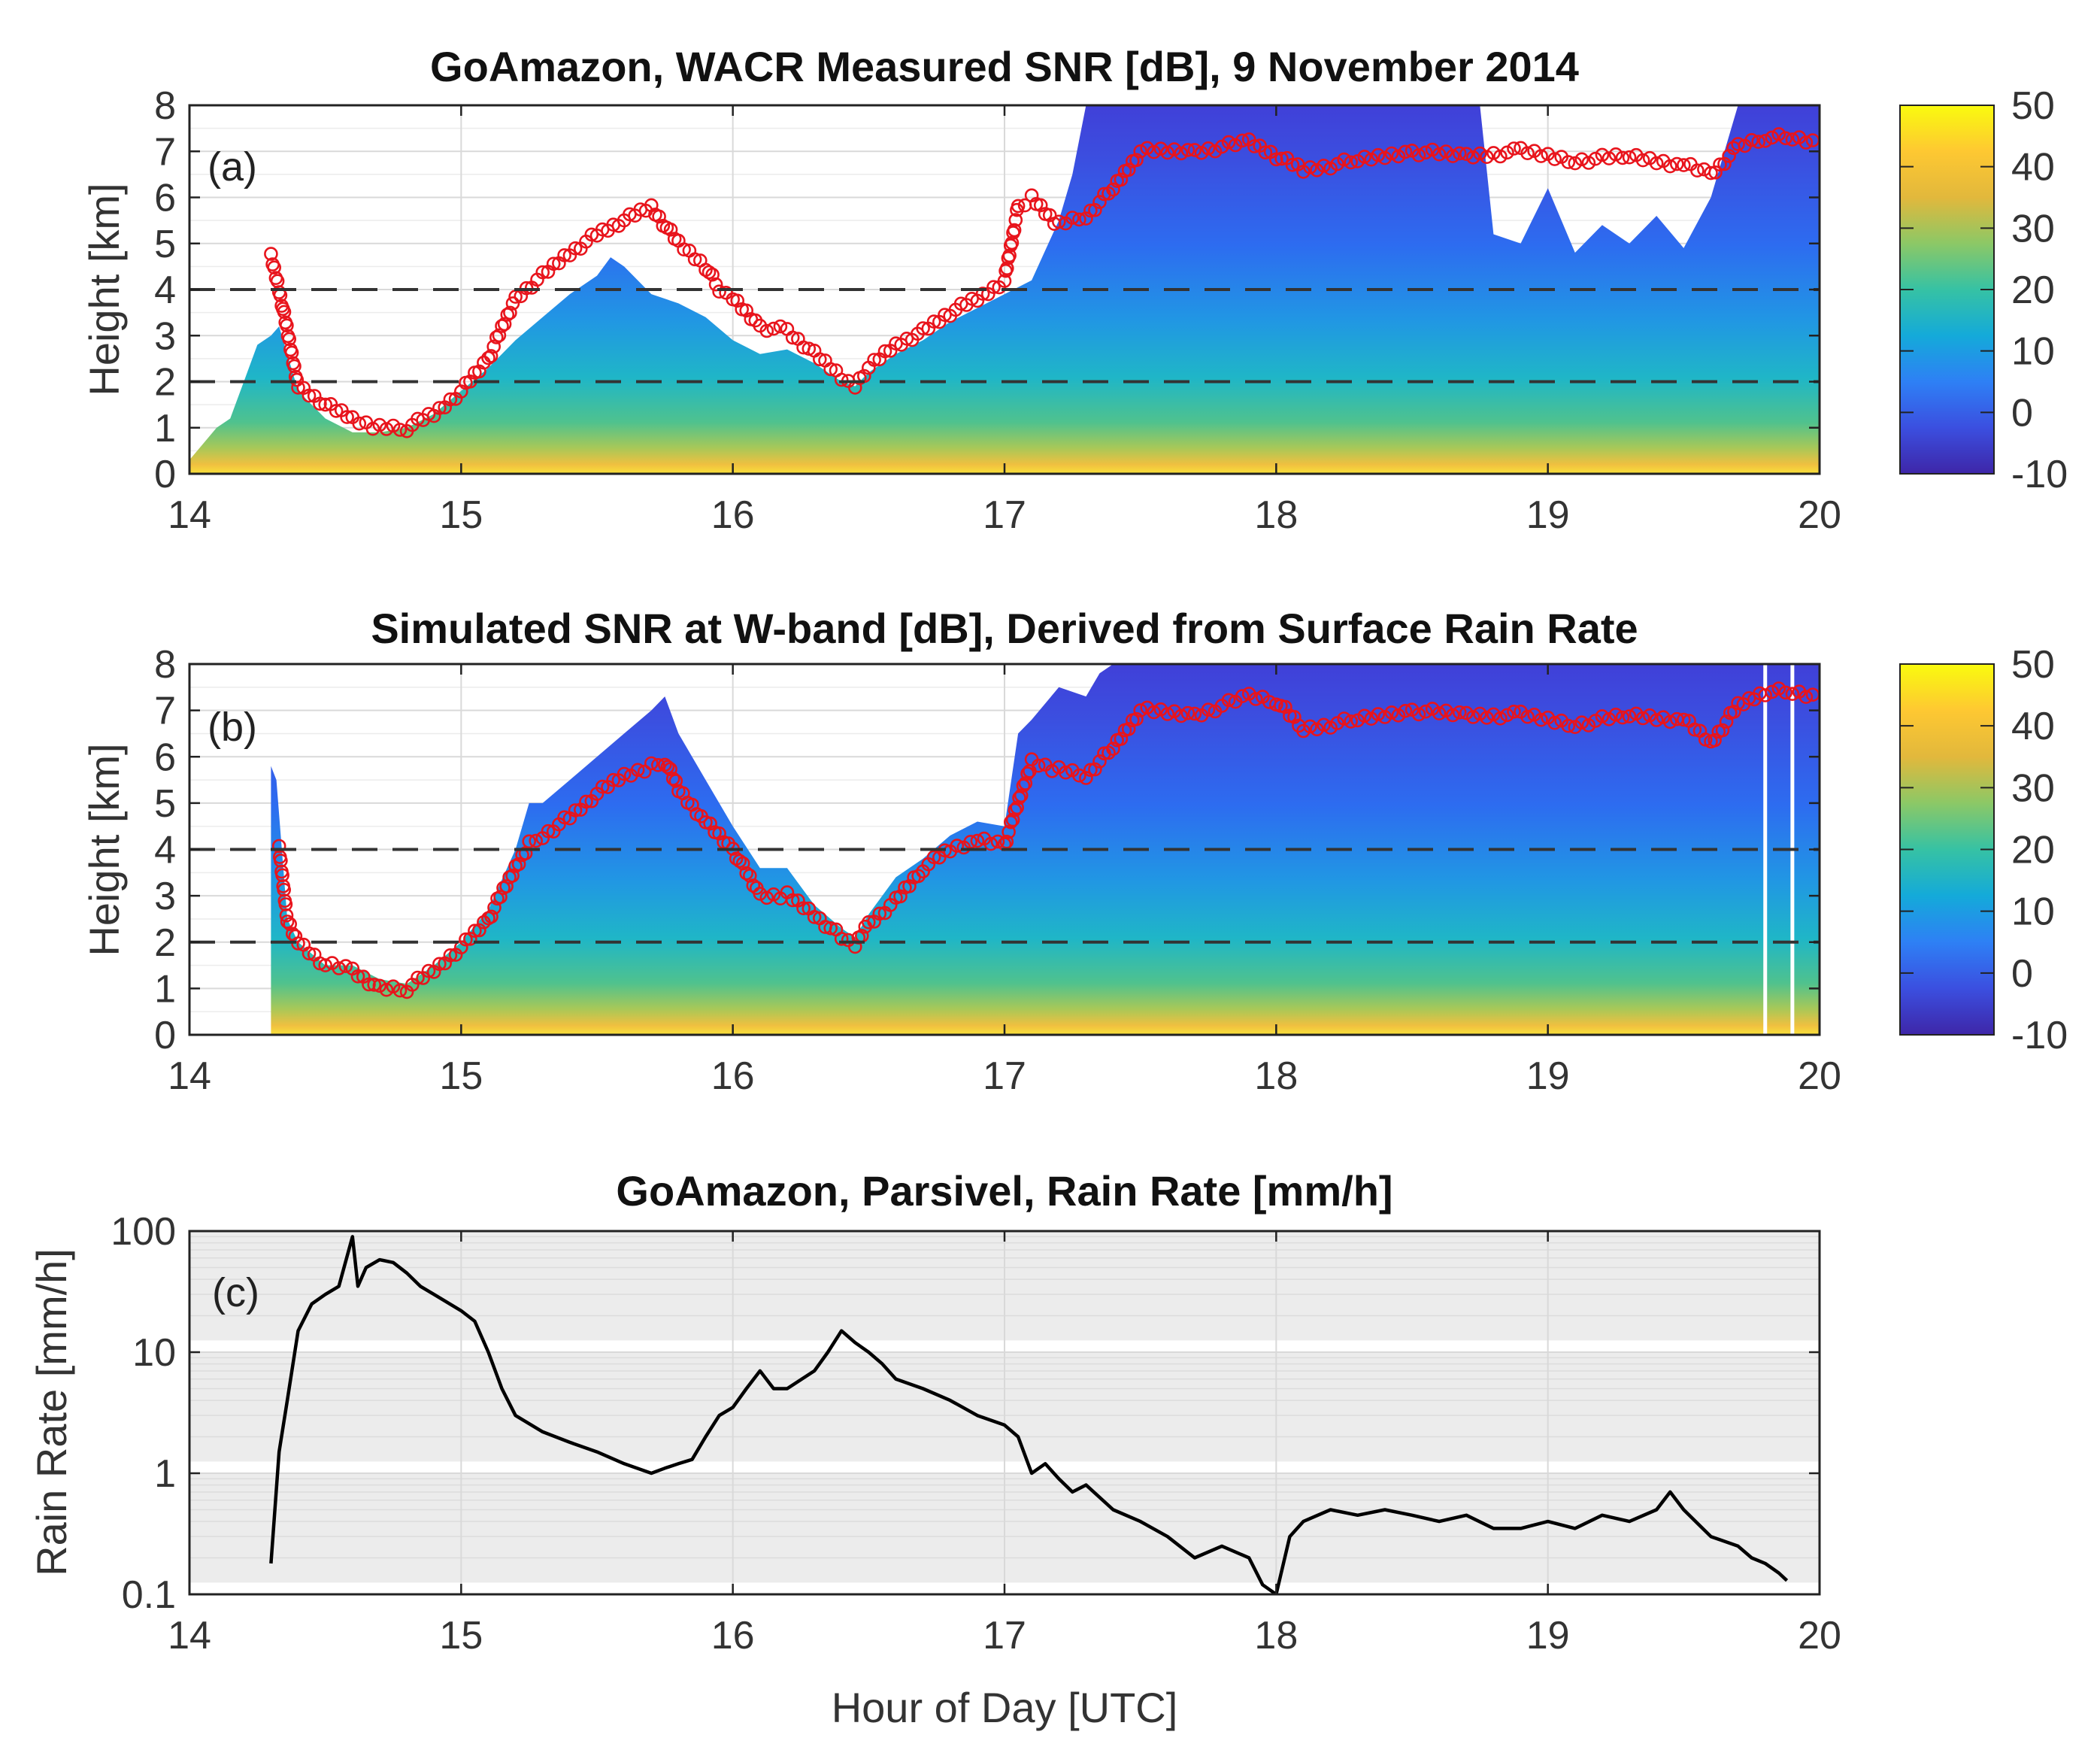  I want to click on x-tick-label: 14, so click(189, 1636).